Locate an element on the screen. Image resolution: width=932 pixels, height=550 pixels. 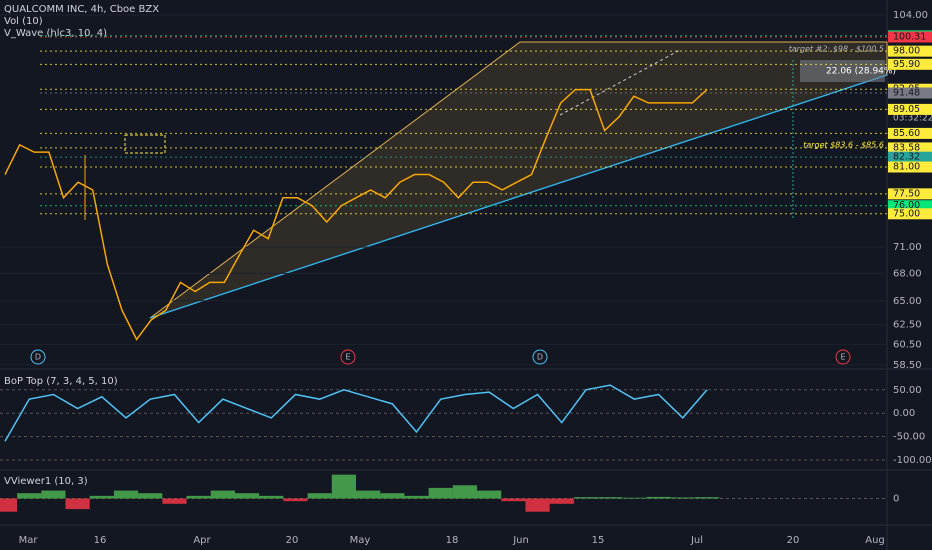
y-tick-label: 62.50 is located at coordinates (907, 325).